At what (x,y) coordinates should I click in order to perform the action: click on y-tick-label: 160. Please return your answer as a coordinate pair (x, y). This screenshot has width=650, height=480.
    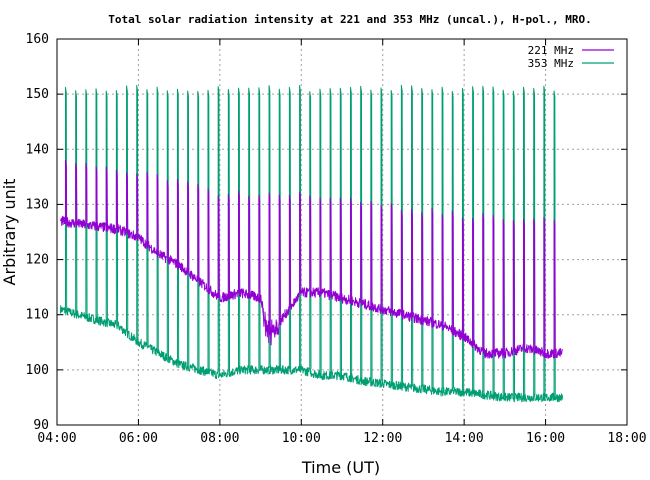
    Looking at the image, I should click on (37, 39).